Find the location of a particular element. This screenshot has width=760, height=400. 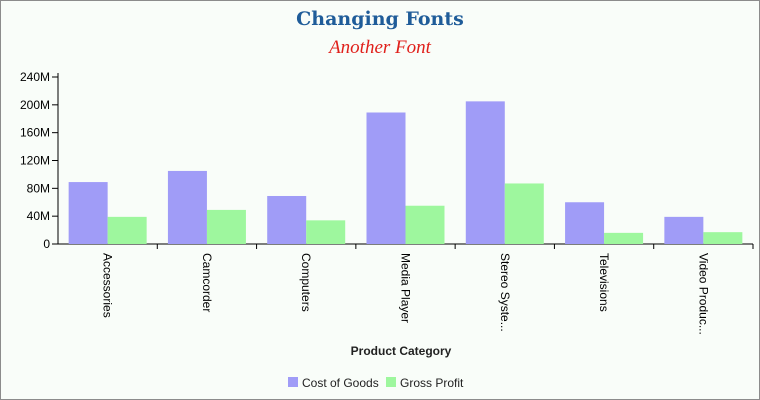

x-tick-label: Camcorder is located at coordinates (207, 282).